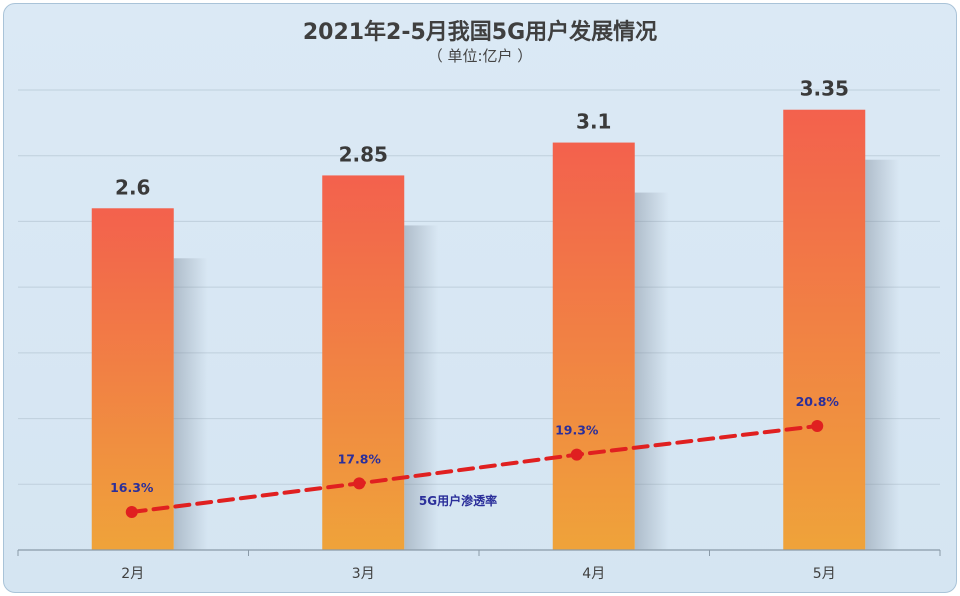 The width and height of the screenshot is (960, 596). I want to click on penetration-label: 20.8%, so click(818, 401).